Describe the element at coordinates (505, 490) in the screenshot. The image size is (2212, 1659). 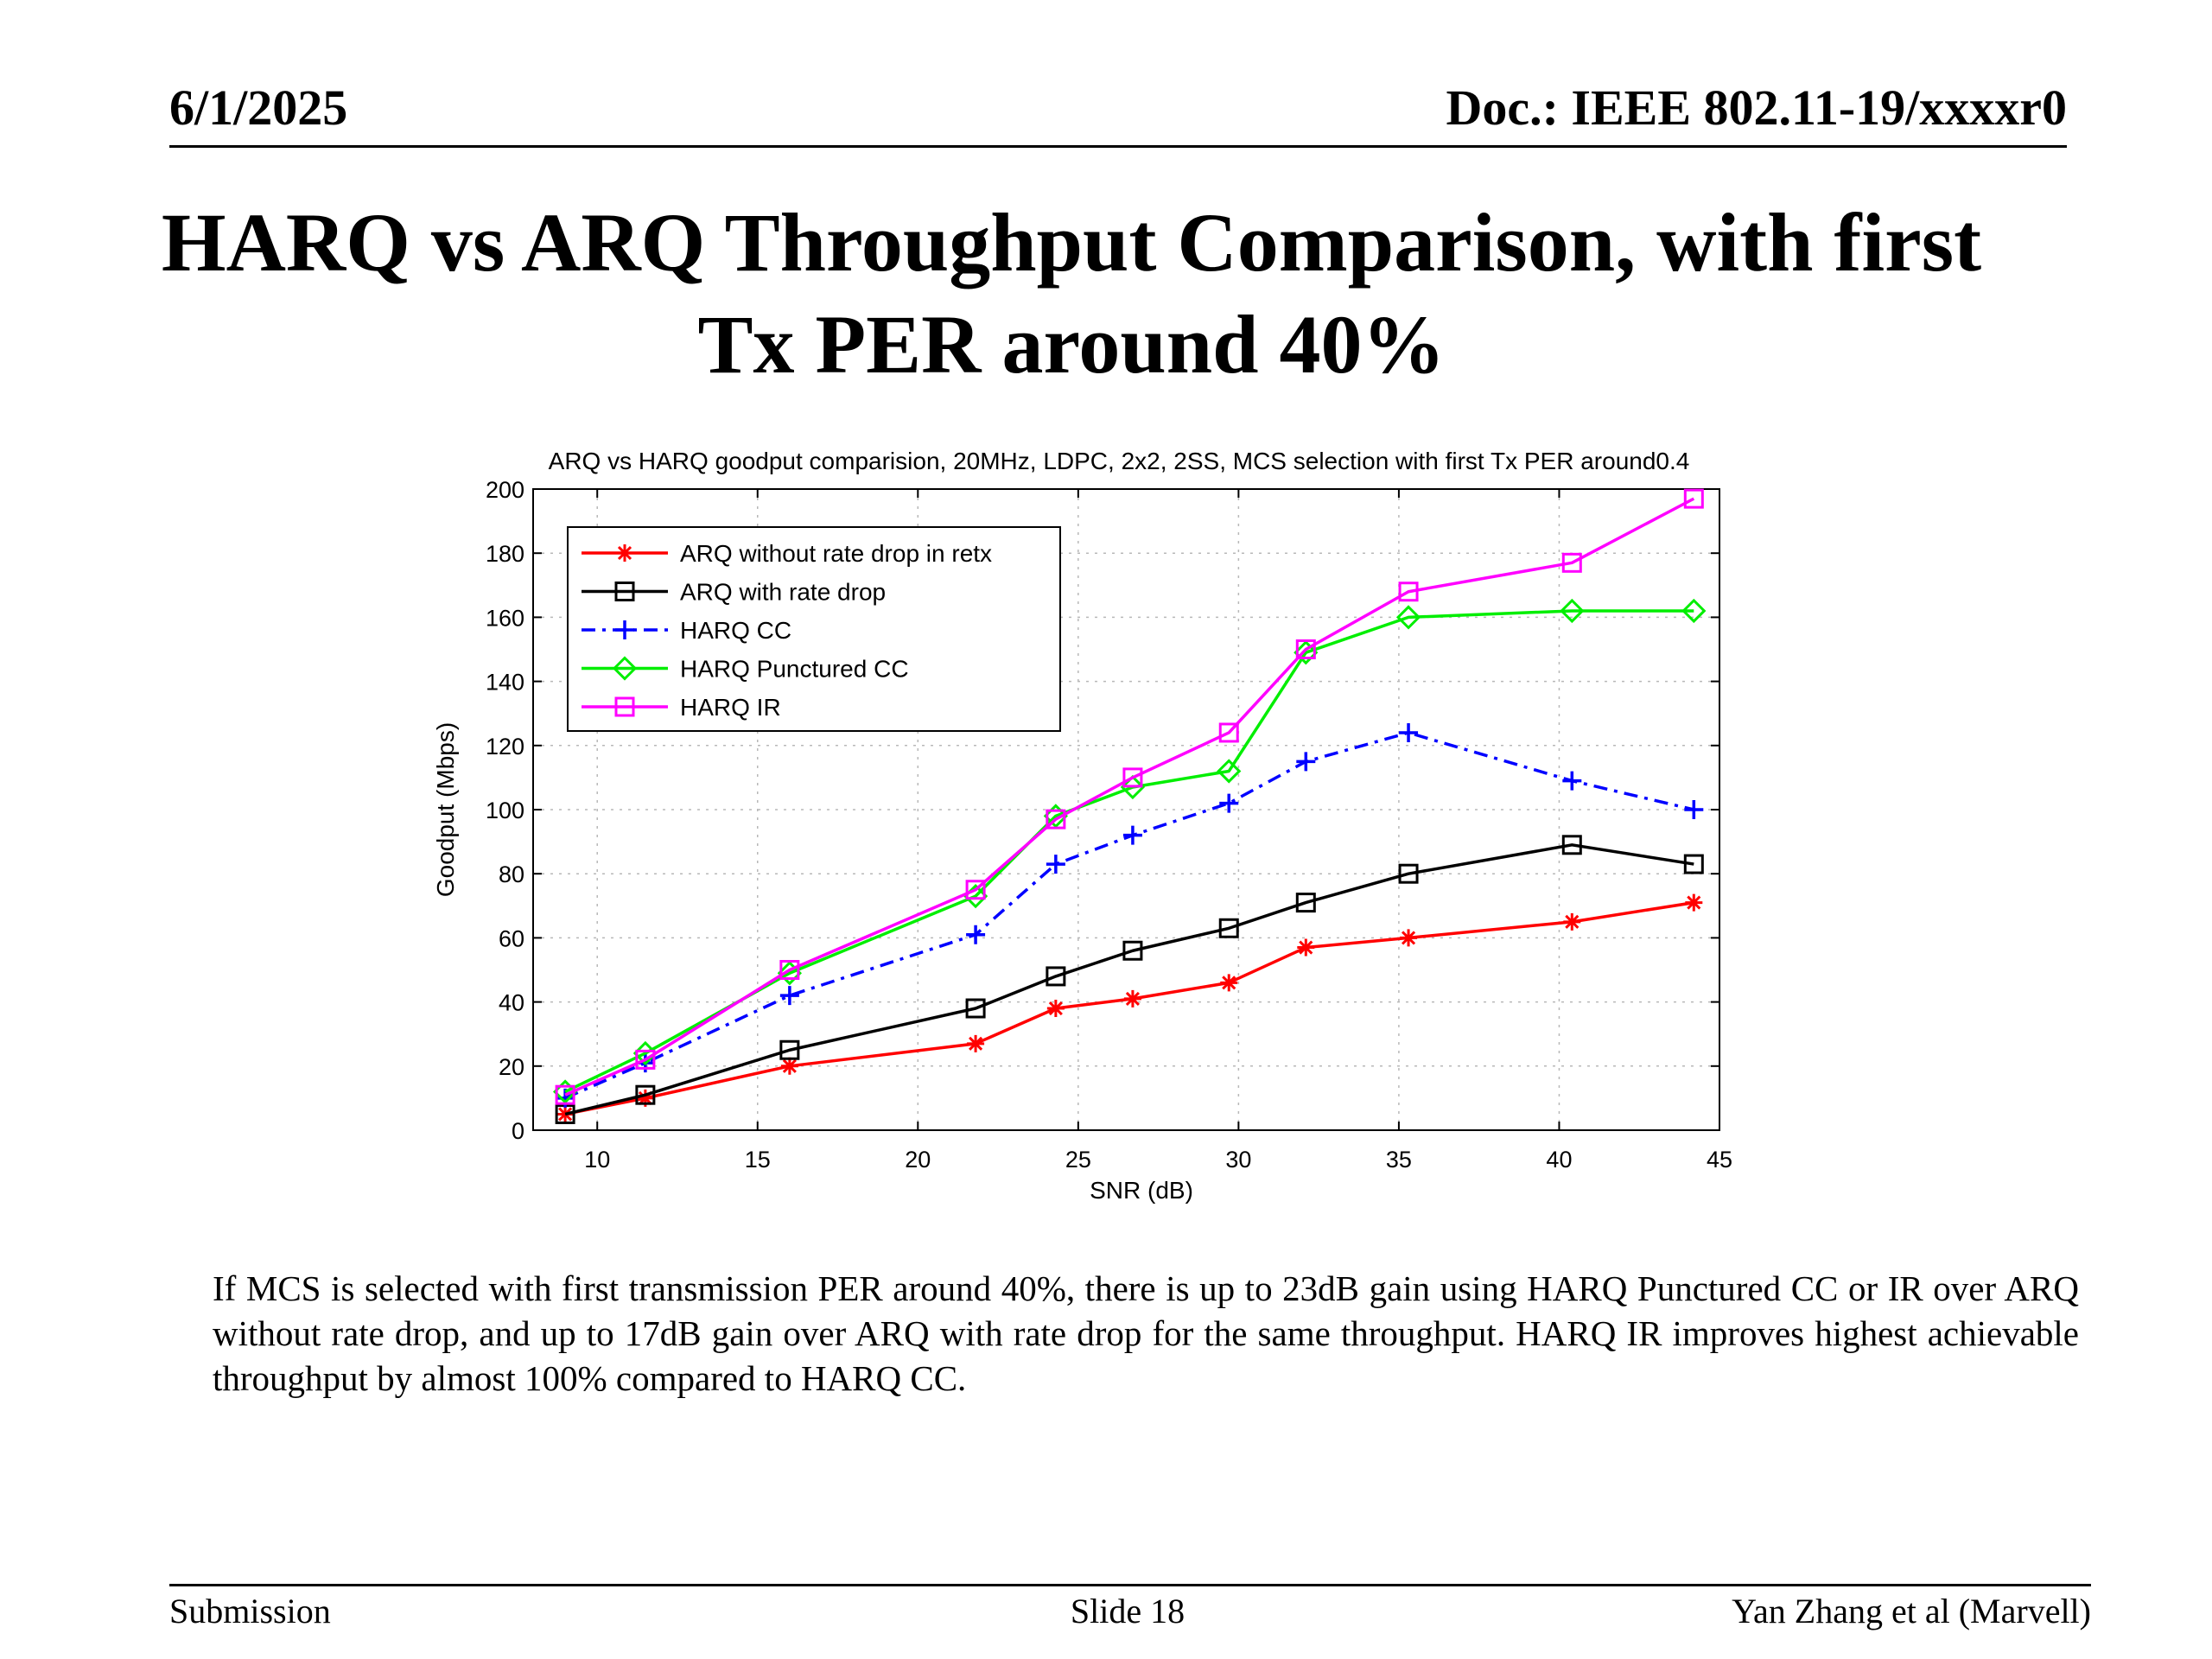
I see `y-tick-label: 200` at that location.